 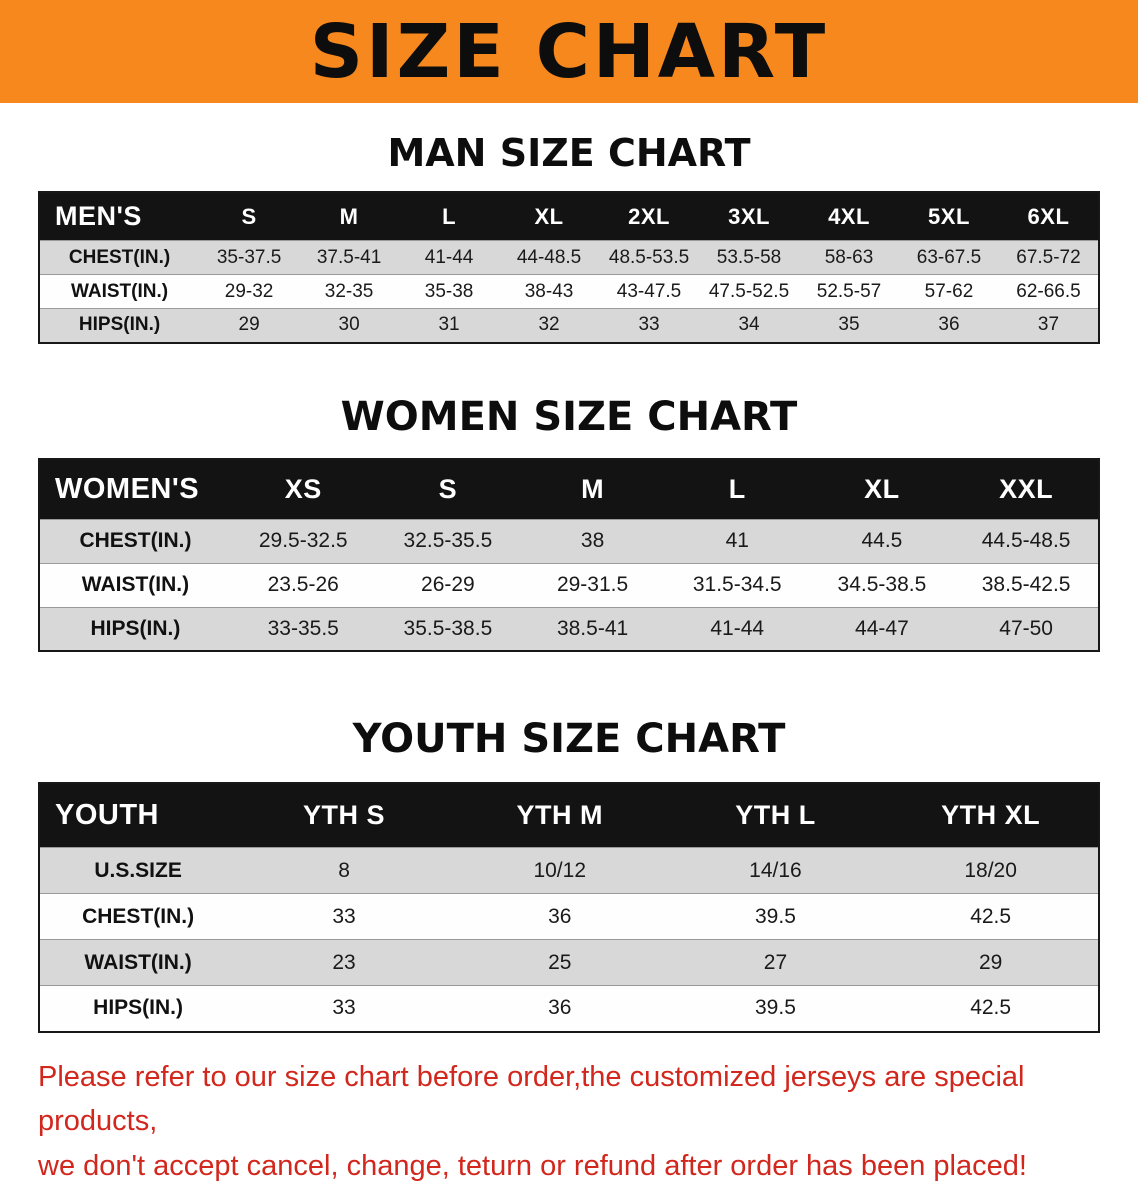 What do you see at coordinates (991, 815) in the screenshot?
I see `column-header: YTH XL` at bounding box center [991, 815].